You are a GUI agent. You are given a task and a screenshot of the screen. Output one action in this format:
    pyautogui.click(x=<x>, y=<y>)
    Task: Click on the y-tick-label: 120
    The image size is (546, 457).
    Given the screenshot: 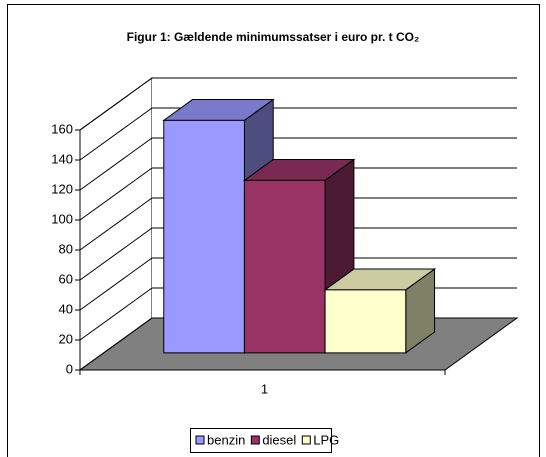 What is the action you would take?
    pyautogui.click(x=62, y=188)
    